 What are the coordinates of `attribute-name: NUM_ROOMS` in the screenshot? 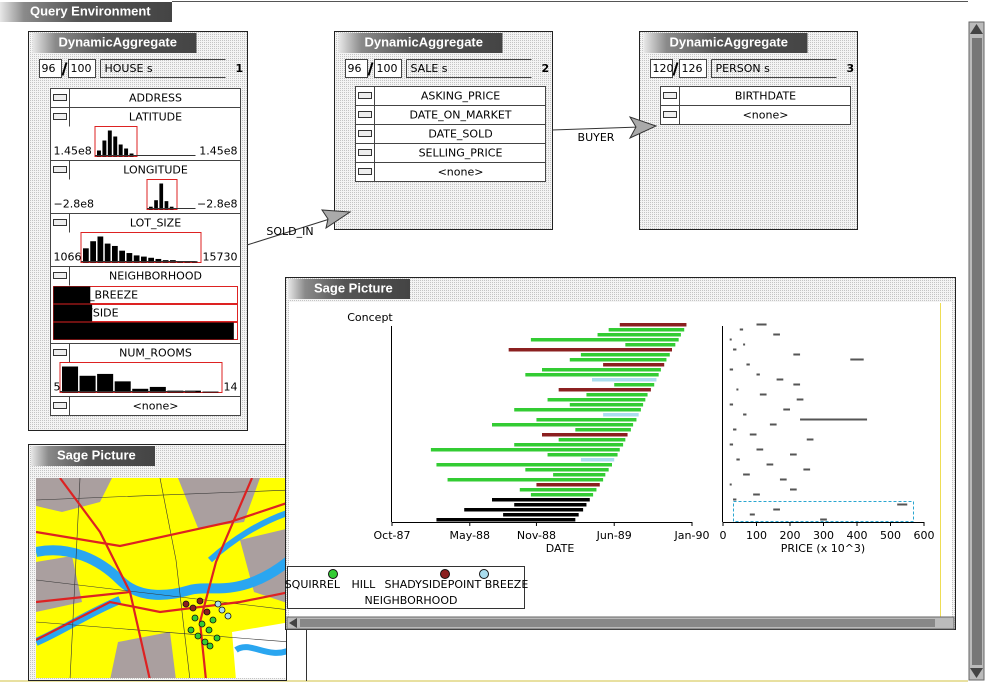 It's located at (155, 353).